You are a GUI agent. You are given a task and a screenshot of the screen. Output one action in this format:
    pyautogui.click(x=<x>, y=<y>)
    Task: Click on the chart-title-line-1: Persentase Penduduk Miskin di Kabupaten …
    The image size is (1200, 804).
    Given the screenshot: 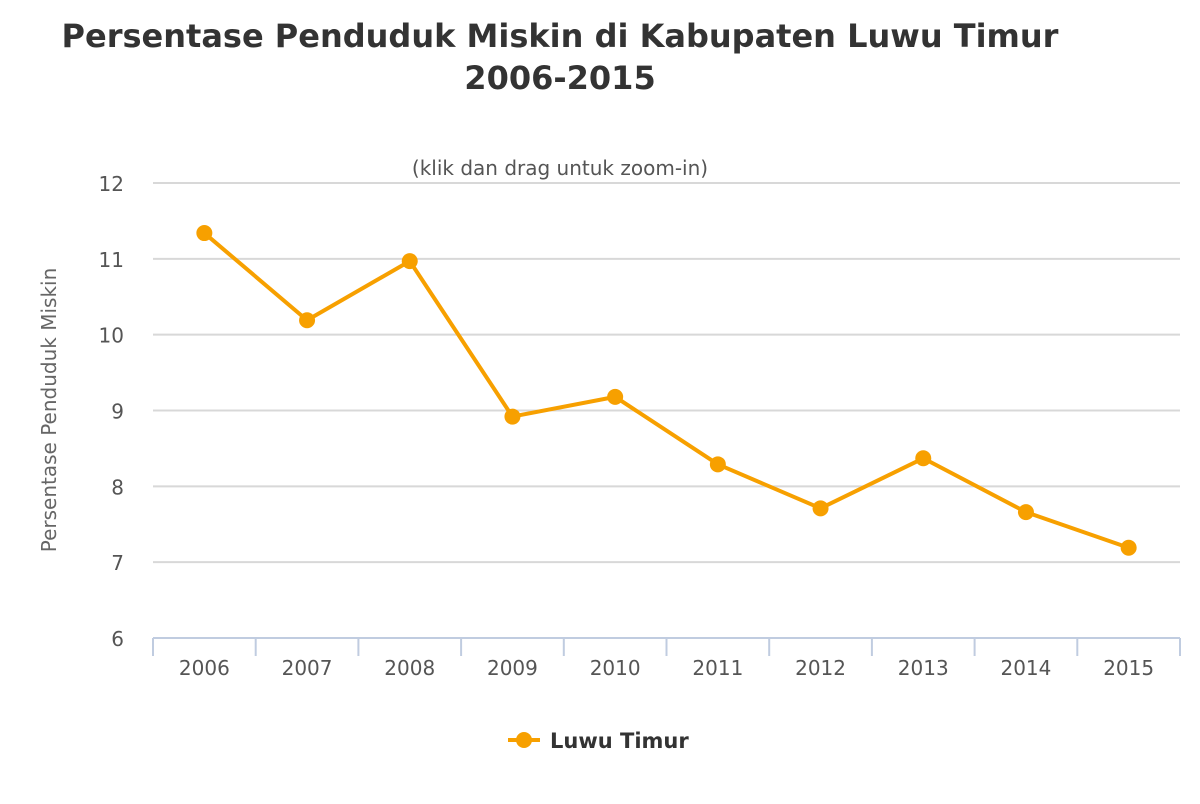 What is the action you would take?
    pyautogui.click(x=560, y=36)
    